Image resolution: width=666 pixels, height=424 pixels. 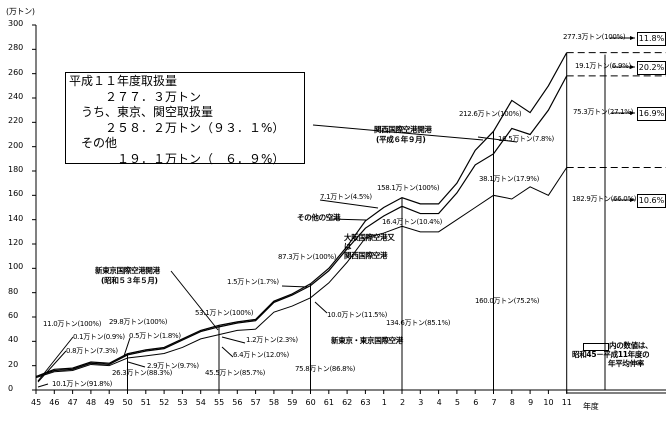 What do you see at coordinates (347, 402) in the screenshot?
I see `x-tick-label: 62` at bounding box center [347, 402].